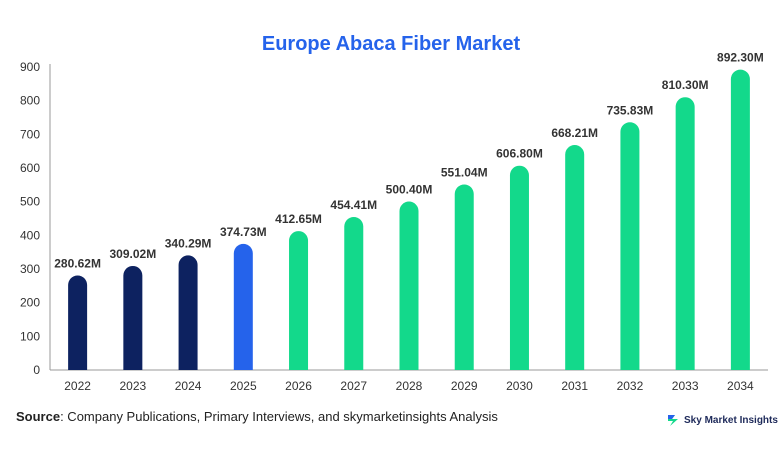 This screenshot has width=782, height=454. Describe the element at coordinates (464, 386) in the screenshot. I see `x-tick-label: 2029` at that location.